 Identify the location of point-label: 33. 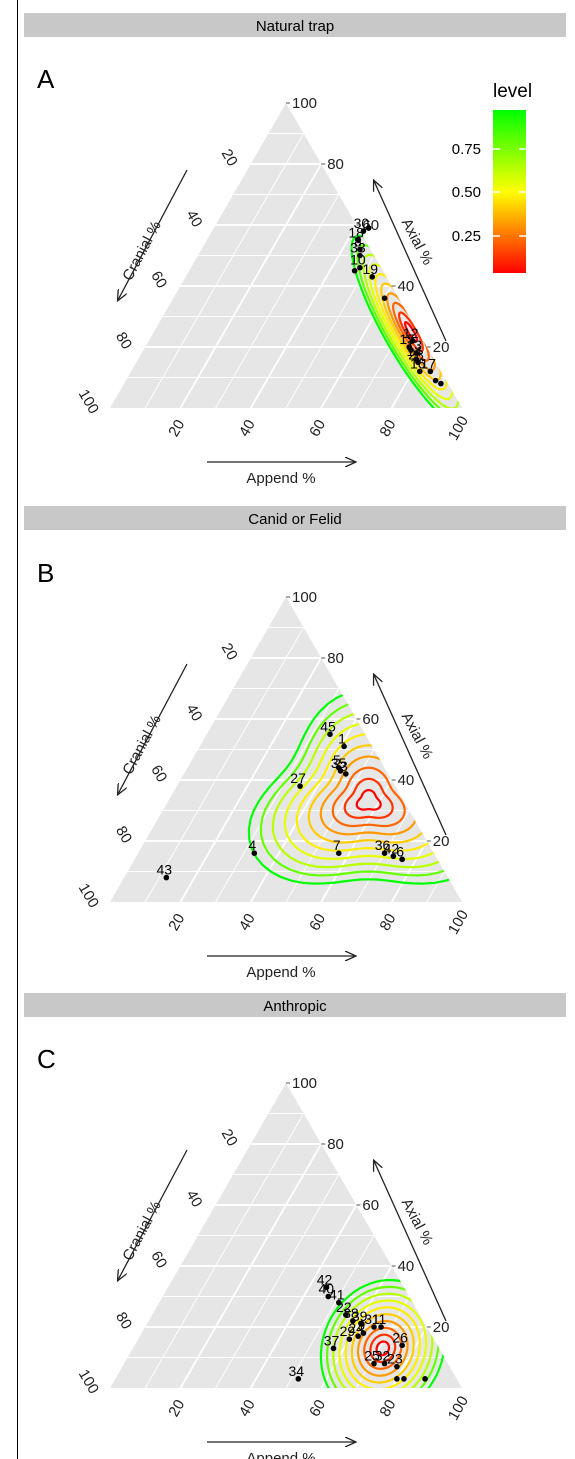
(358, 248).